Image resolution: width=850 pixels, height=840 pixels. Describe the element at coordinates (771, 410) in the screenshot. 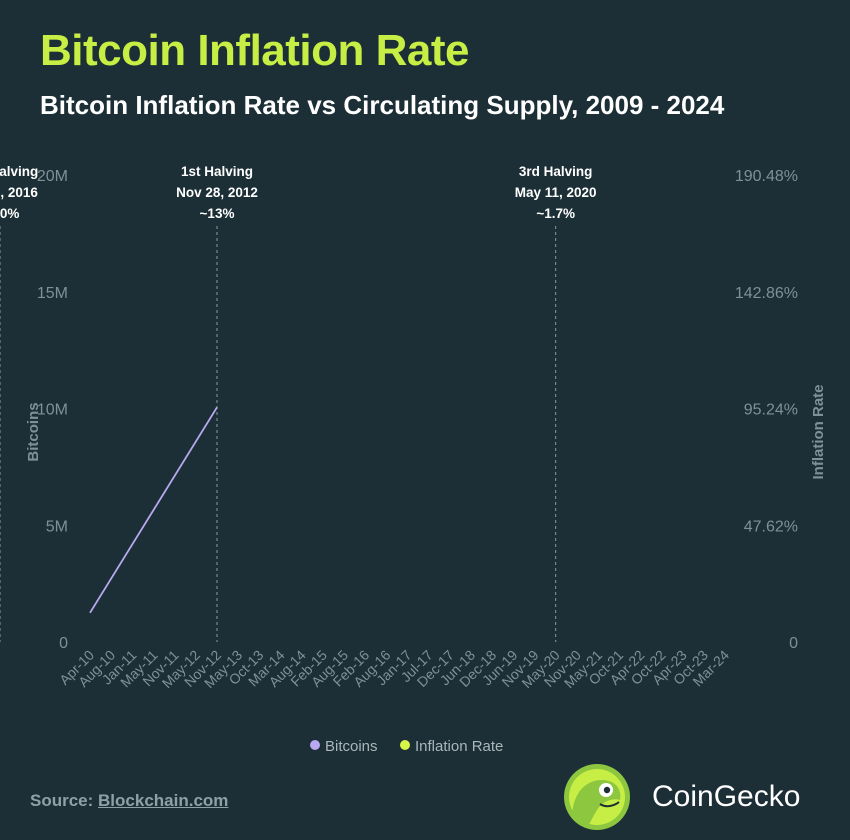

I see `y2-tick-label: 95.24%` at that location.